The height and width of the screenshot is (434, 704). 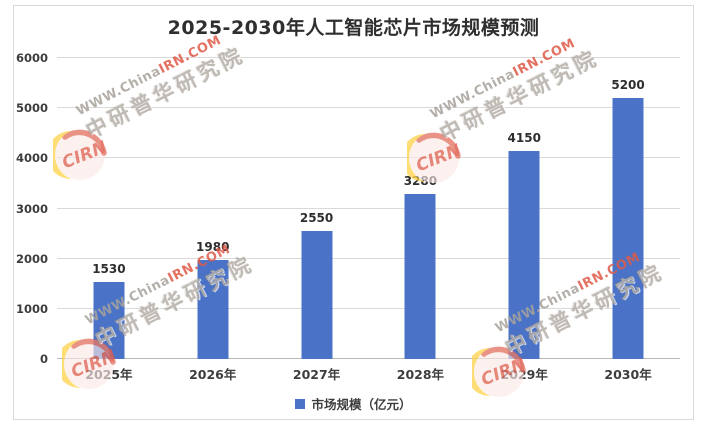 I want to click on y-tick-label: 0, so click(x=43, y=359).